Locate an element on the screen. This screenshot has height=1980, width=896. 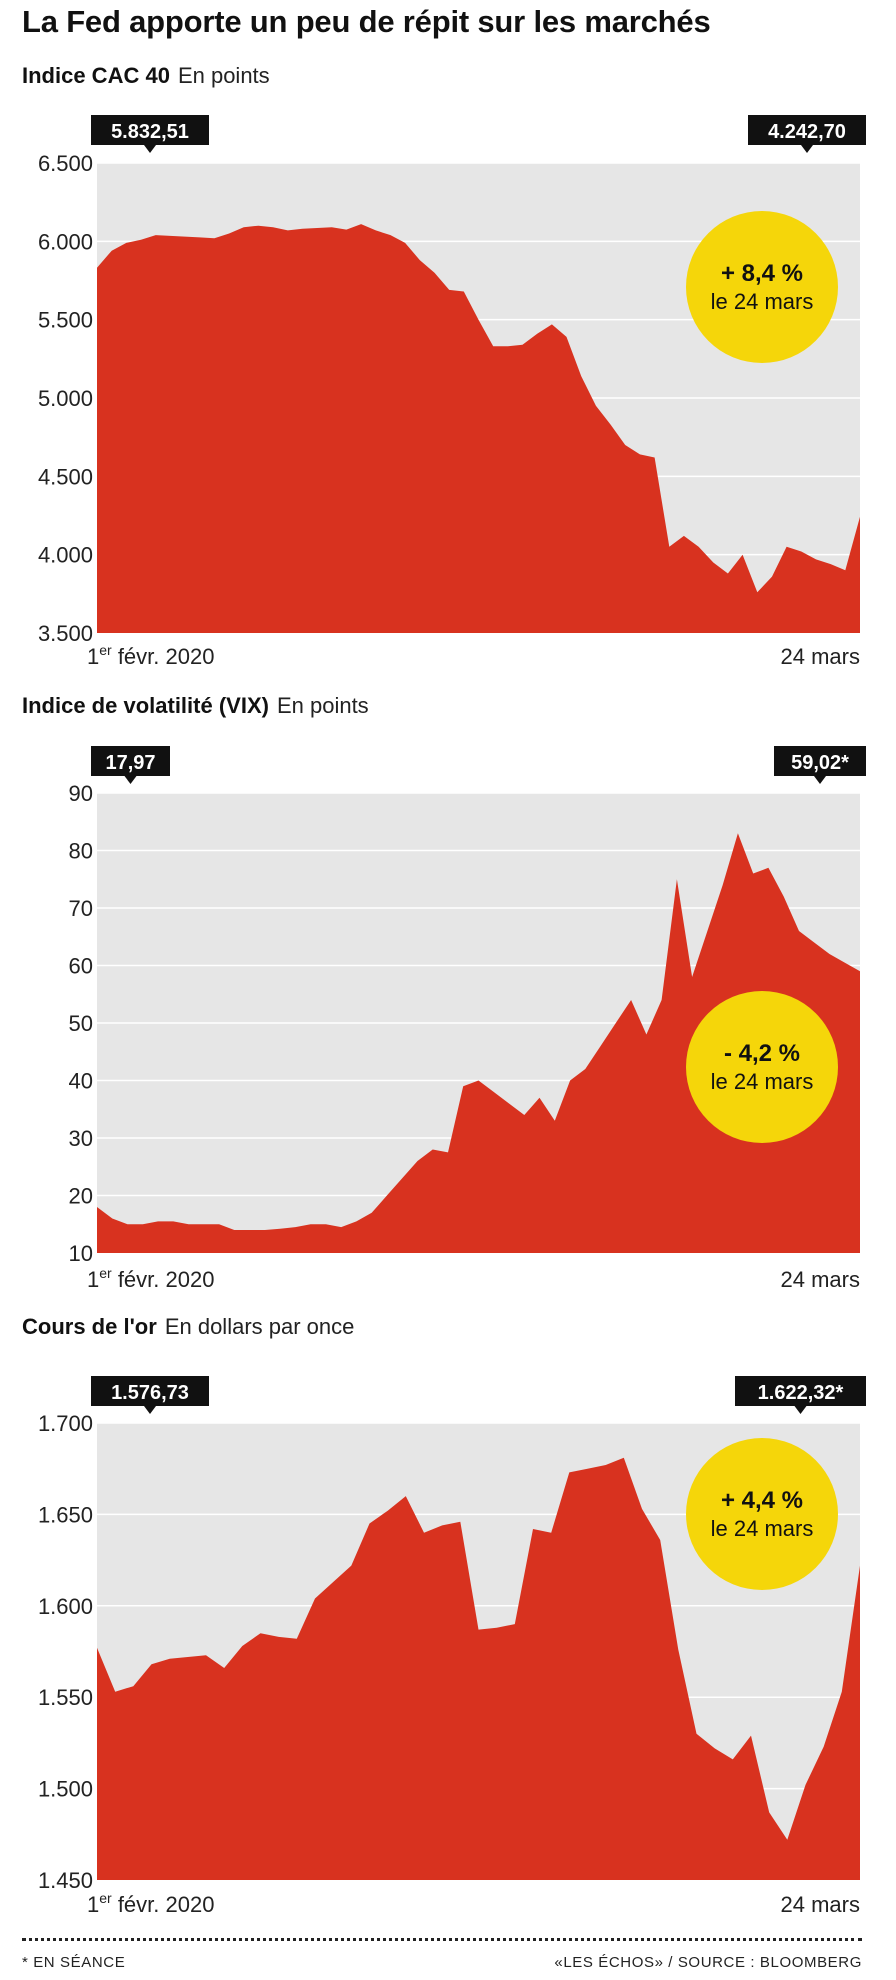
chart-gold-subtitle: Cours de l'or En dollars par once is located at coordinates (188, 1327).